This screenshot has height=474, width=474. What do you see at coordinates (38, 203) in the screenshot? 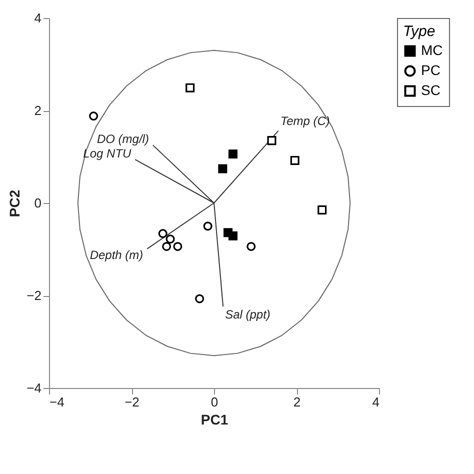
I see `y-tick-label: 0` at bounding box center [38, 203].